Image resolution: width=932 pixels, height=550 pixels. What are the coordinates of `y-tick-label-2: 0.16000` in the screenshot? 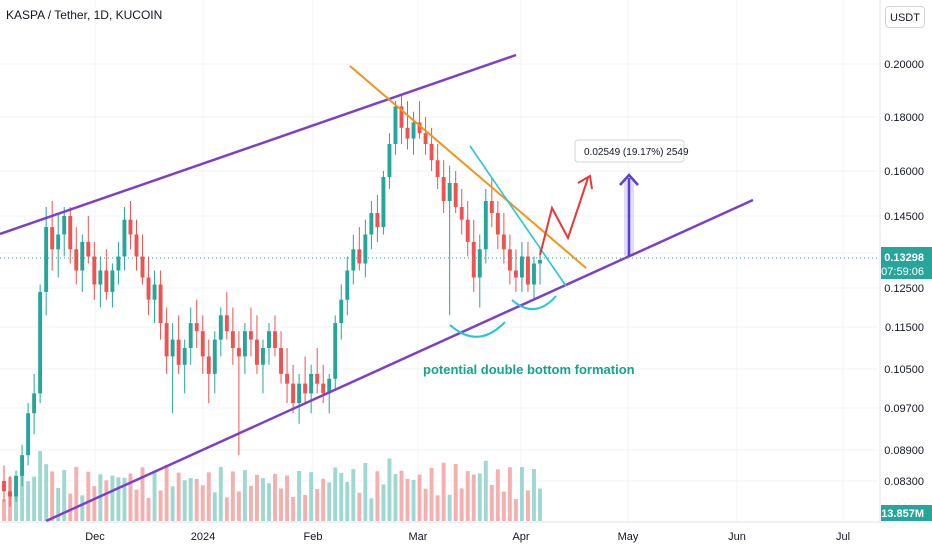 It's located at (904, 172).